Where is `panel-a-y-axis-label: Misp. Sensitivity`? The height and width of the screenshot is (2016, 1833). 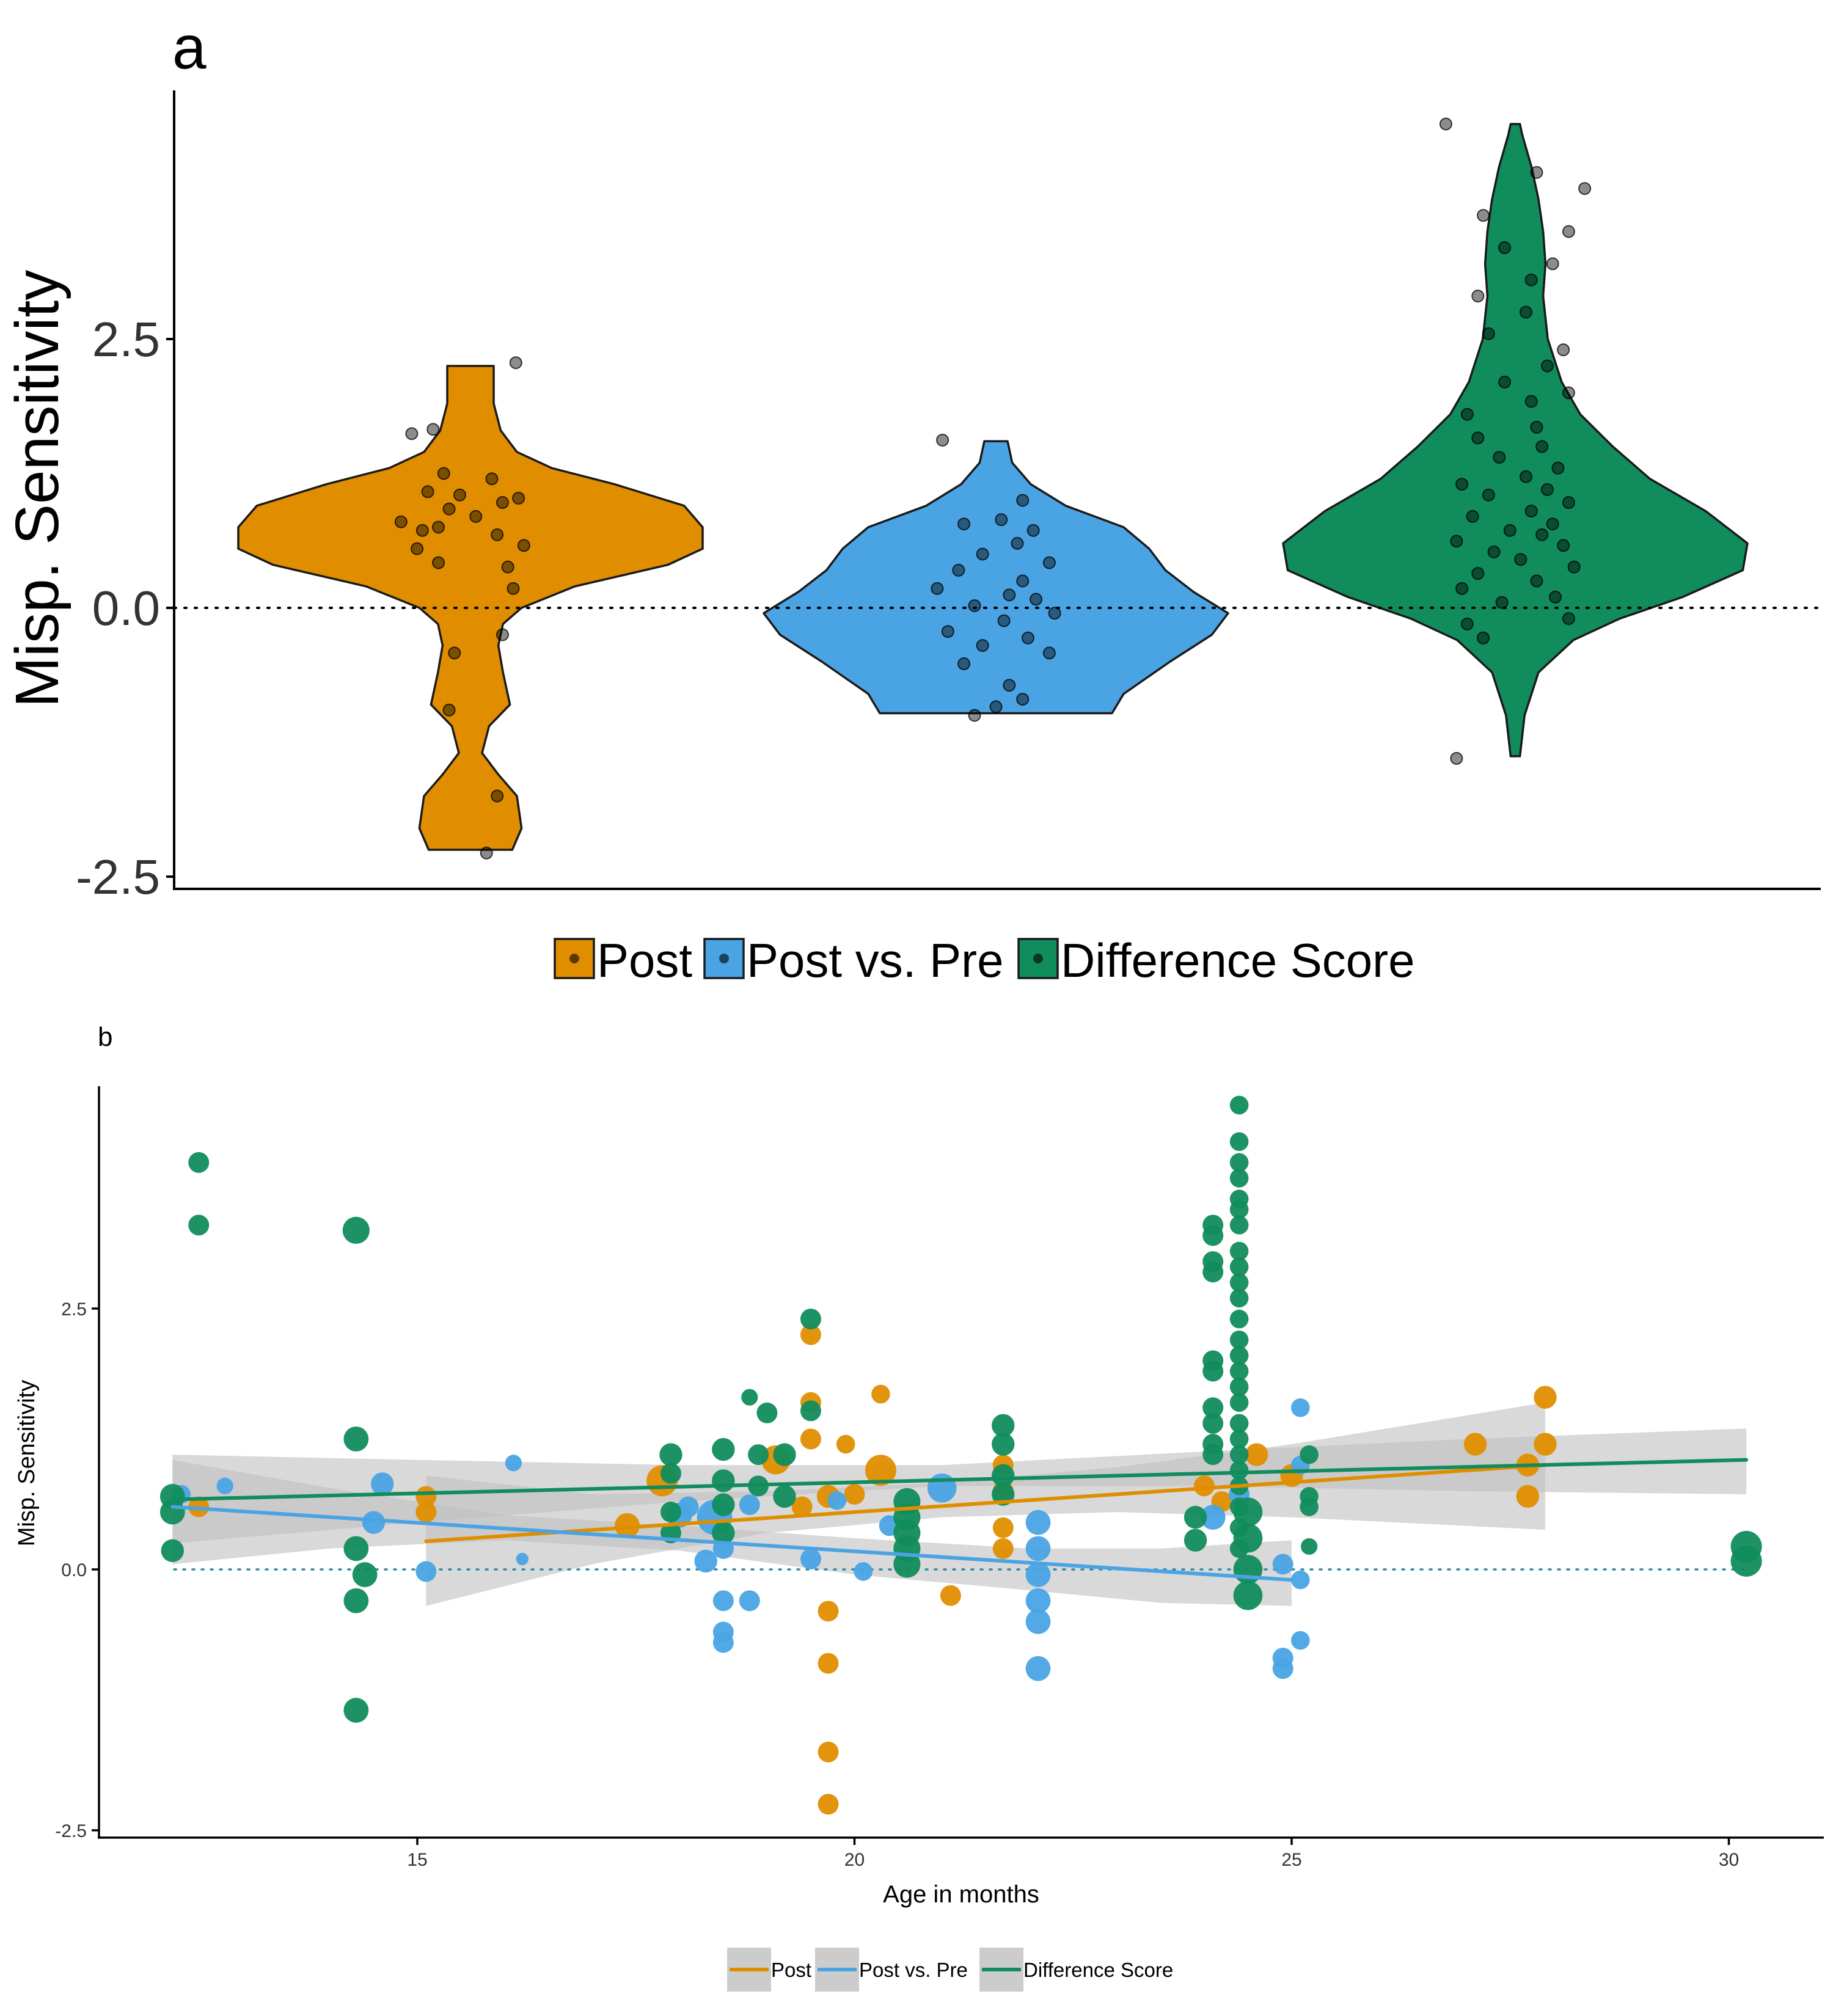 panel-a-y-axis-label: Misp. Sensitivity is located at coordinates (37, 489).